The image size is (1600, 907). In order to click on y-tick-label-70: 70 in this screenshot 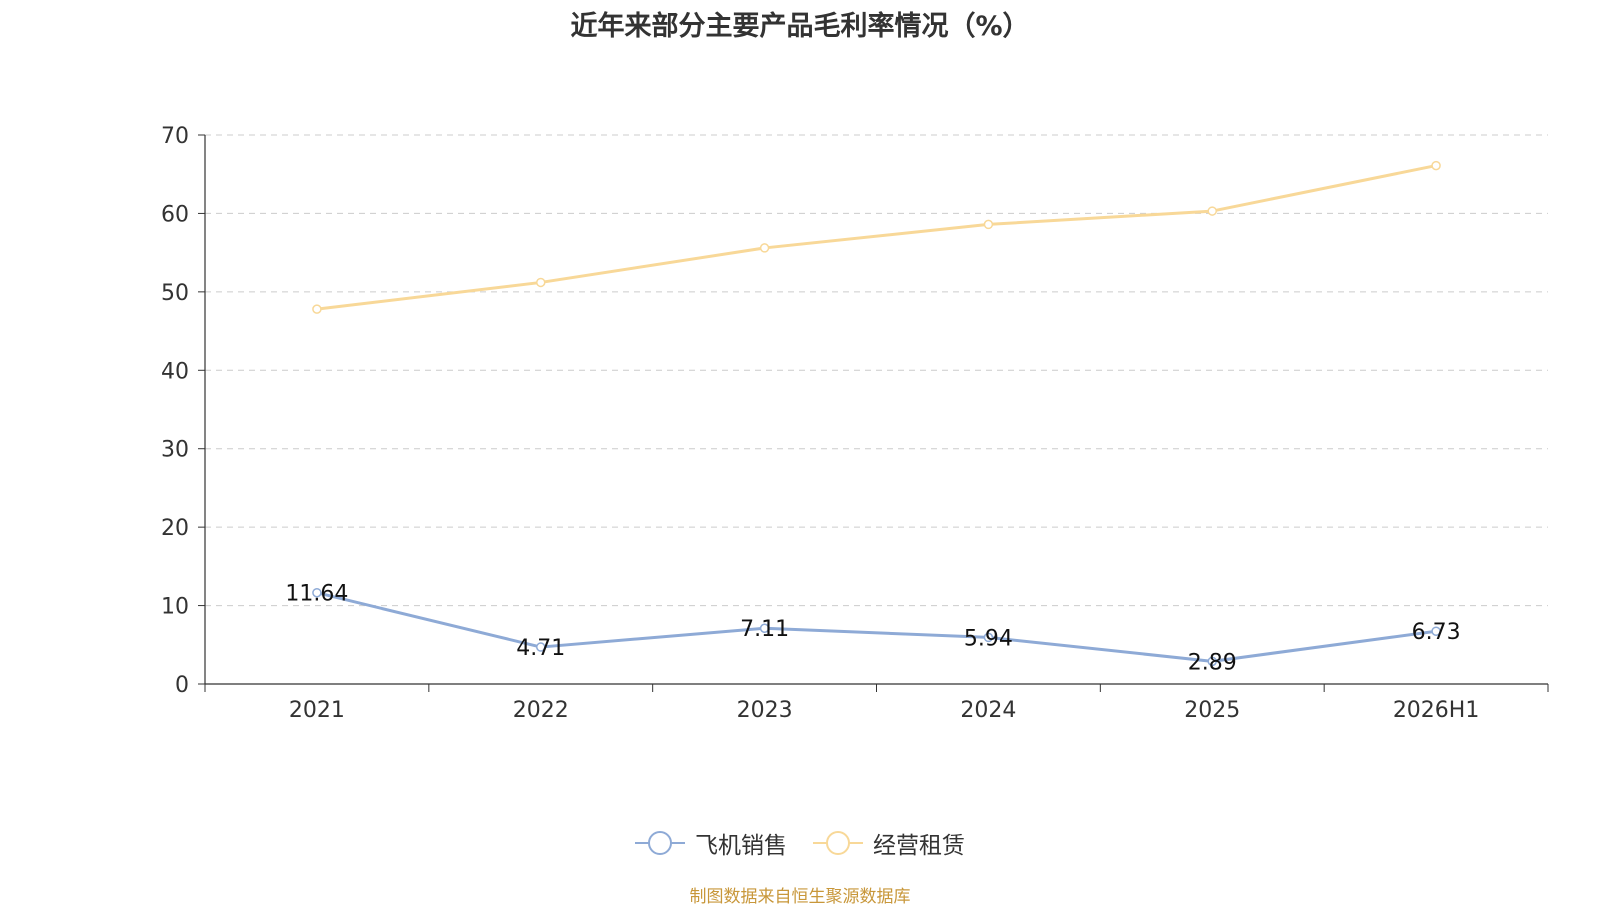, I will do `click(175, 136)`.